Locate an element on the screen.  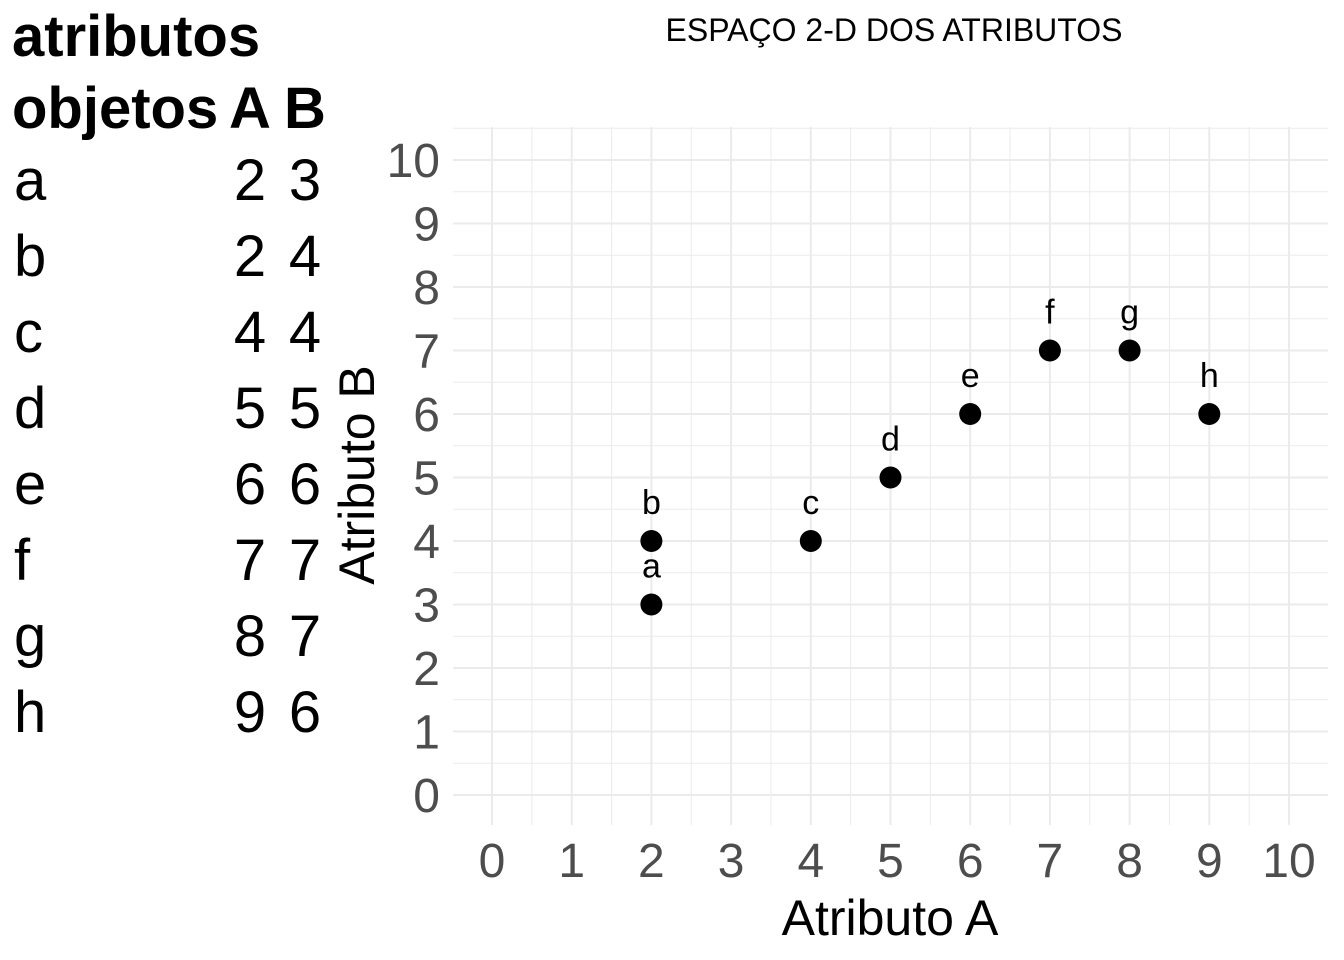
chart-title: ESPAÇO 2-D DOS ATRIBUTOS is located at coordinates (894, 30).